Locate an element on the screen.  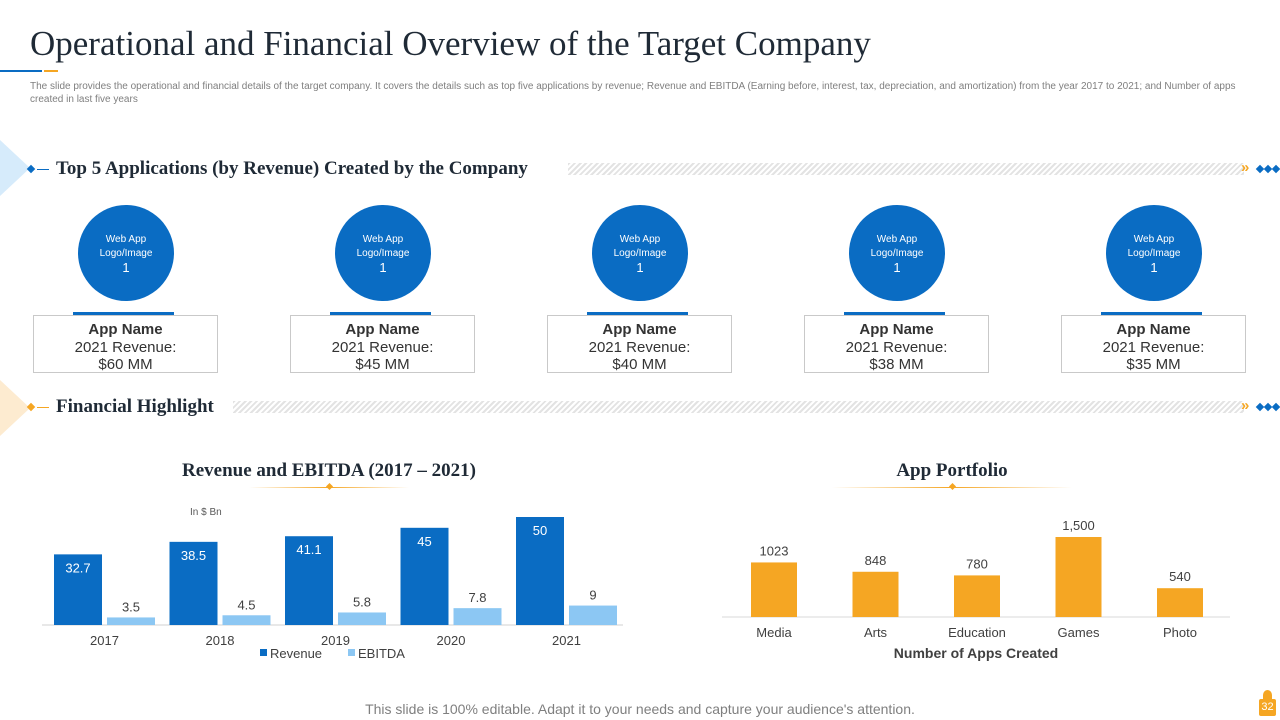
app-count-label: 540 is located at coordinates (1180, 576).